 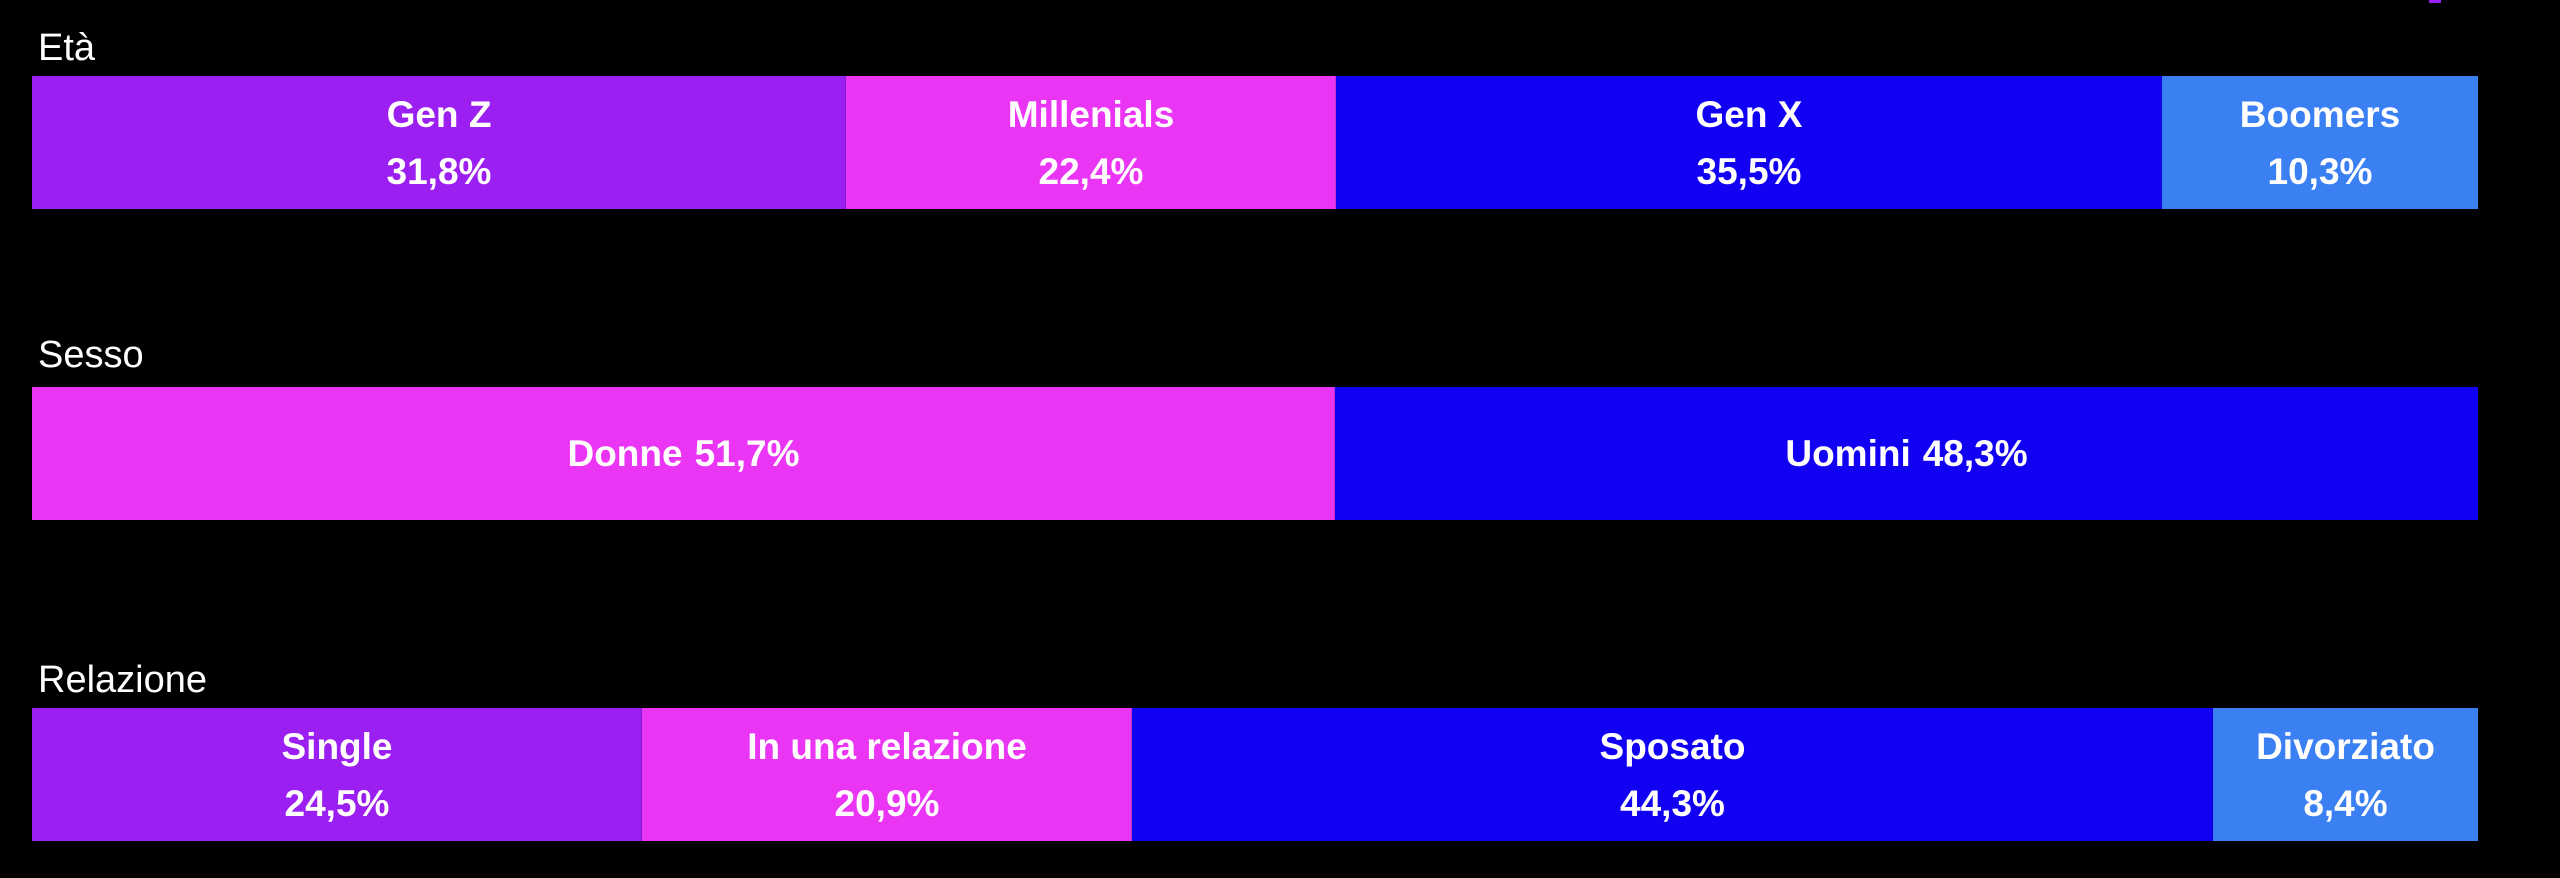 I want to click on segment-value: 44,3%, so click(x=1672, y=803).